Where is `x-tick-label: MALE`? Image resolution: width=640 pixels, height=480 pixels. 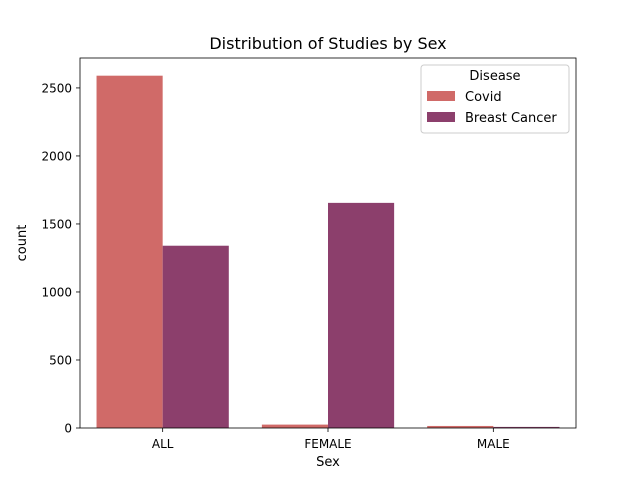
x-tick-label: MALE is located at coordinates (493, 444).